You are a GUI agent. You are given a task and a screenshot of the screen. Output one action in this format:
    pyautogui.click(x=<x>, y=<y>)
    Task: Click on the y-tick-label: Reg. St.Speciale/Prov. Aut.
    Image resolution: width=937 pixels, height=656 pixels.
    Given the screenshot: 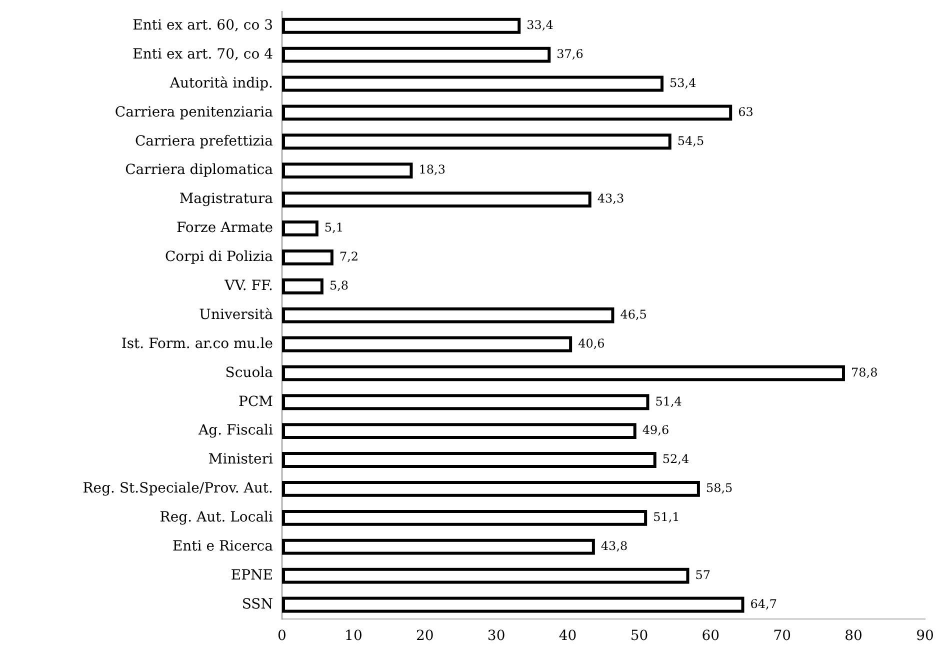 What is the action you would take?
    pyautogui.click(x=177, y=488)
    